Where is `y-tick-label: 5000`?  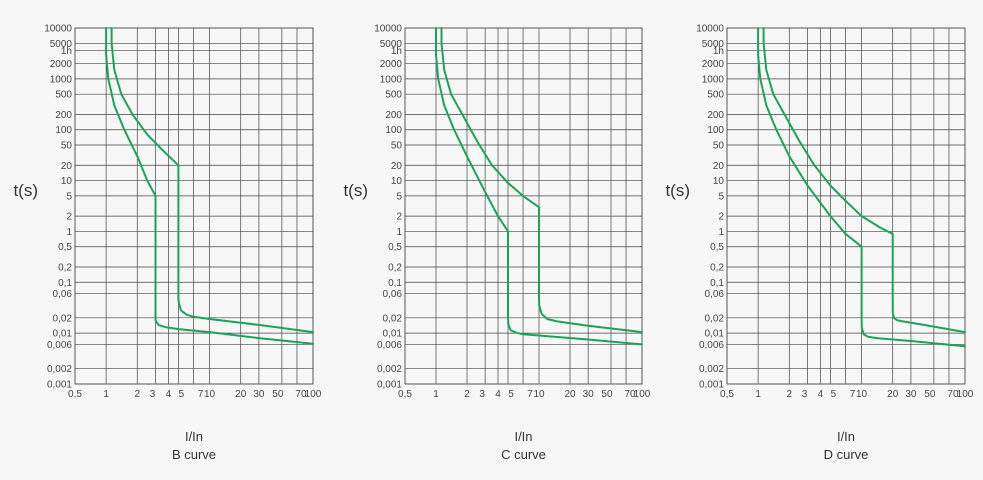 y-tick-label: 5000 is located at coordinates (391, 44).